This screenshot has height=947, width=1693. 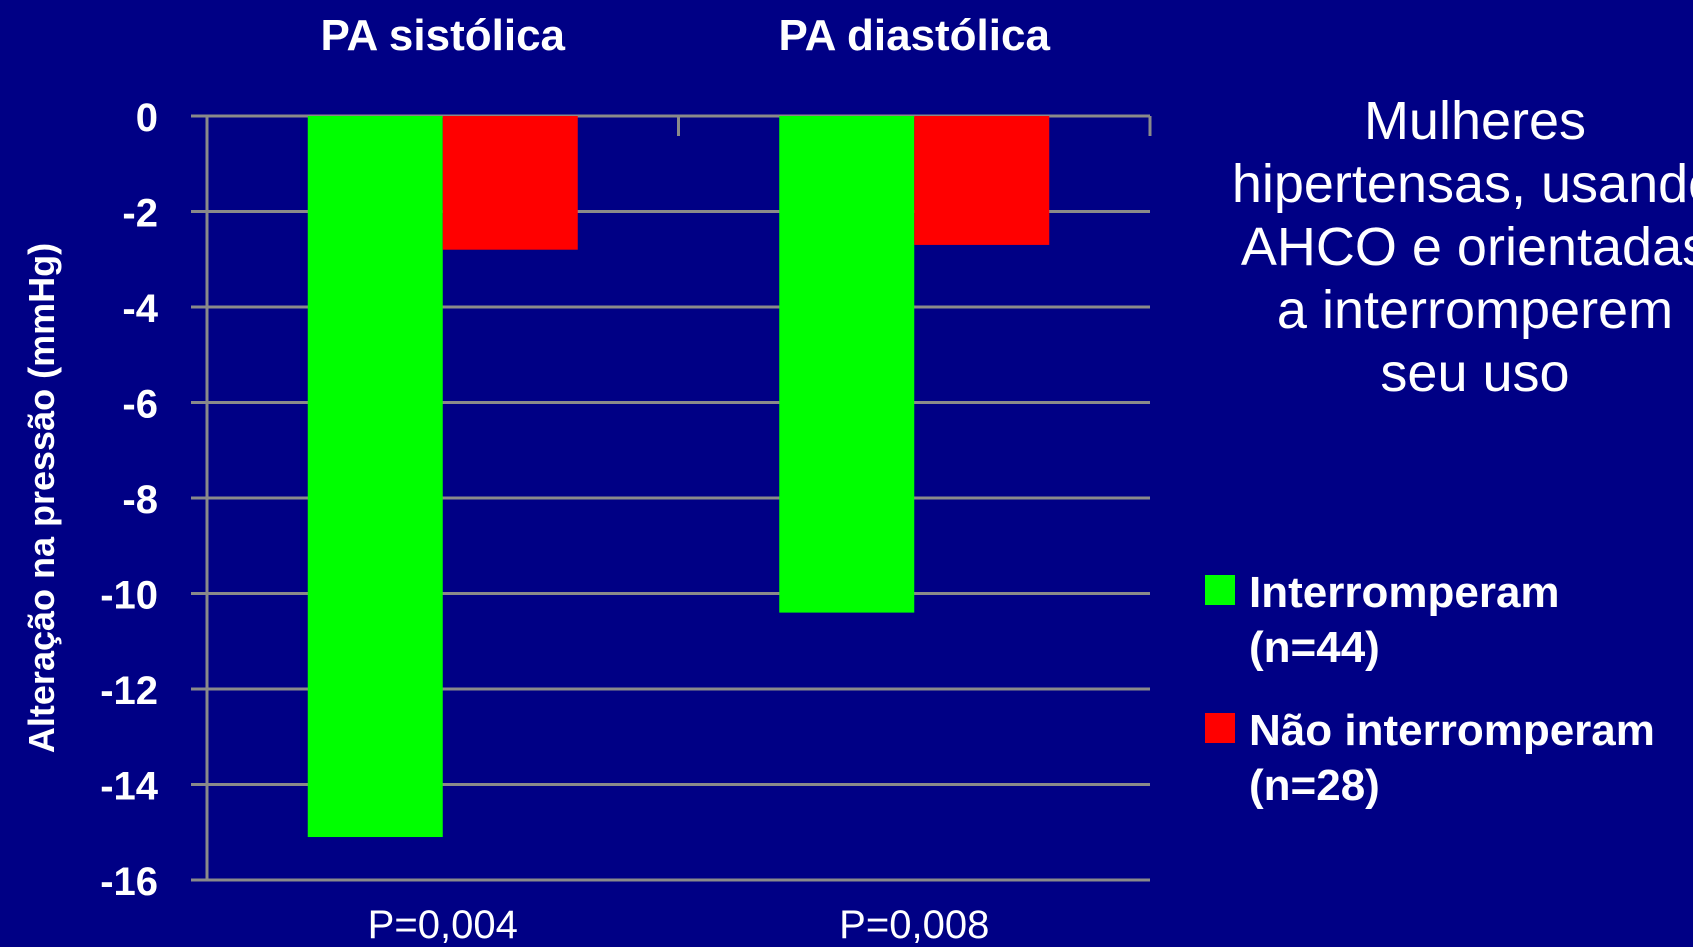 I want to click on y-tick-label: -4, so click(x=140, y=309).